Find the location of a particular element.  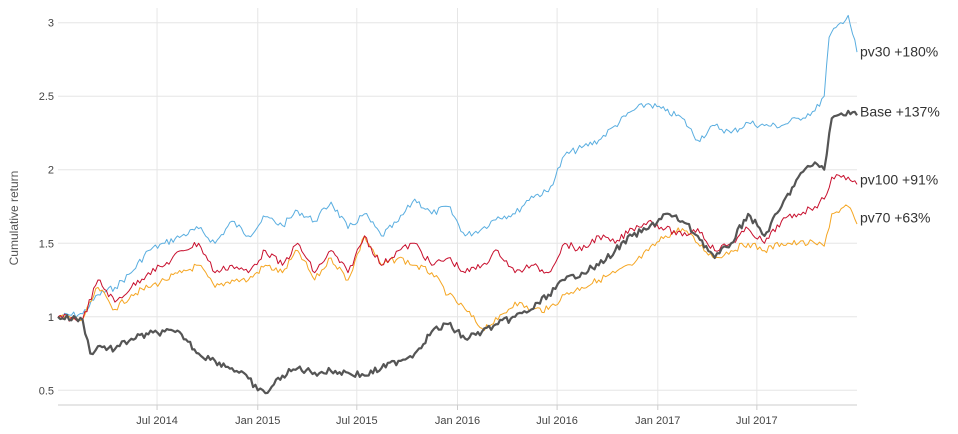

y-tick-labels: 0.5 1 1.5 2 2.5 3 is located at coordinates (46, 208).